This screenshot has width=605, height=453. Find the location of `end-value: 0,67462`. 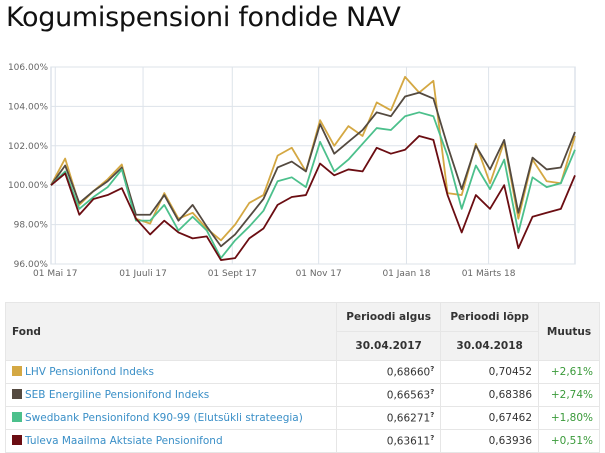

end-value: 0,67462 is located at coordinates (490, 418).